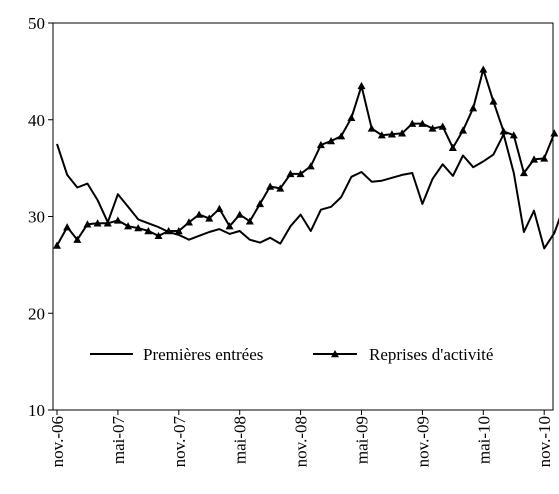 Image resolution: width=559 pixels, height=494 pixels. Describe the element at coordinates (362, 440) in the screenshot. I see `x-tick-label: mai-09` at that location.